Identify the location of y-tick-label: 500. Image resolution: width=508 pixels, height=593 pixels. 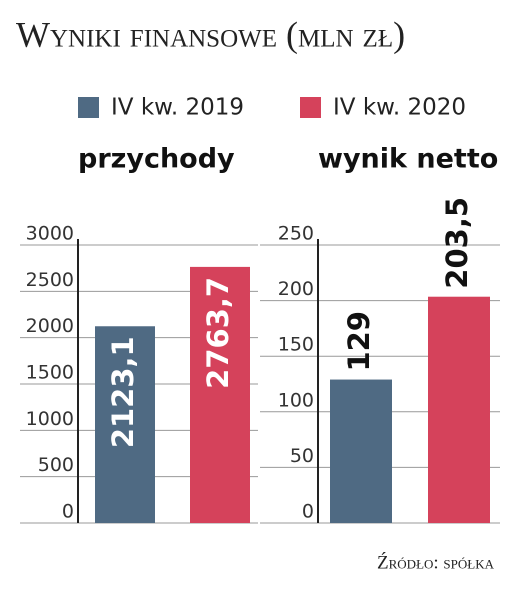
(56, 465).